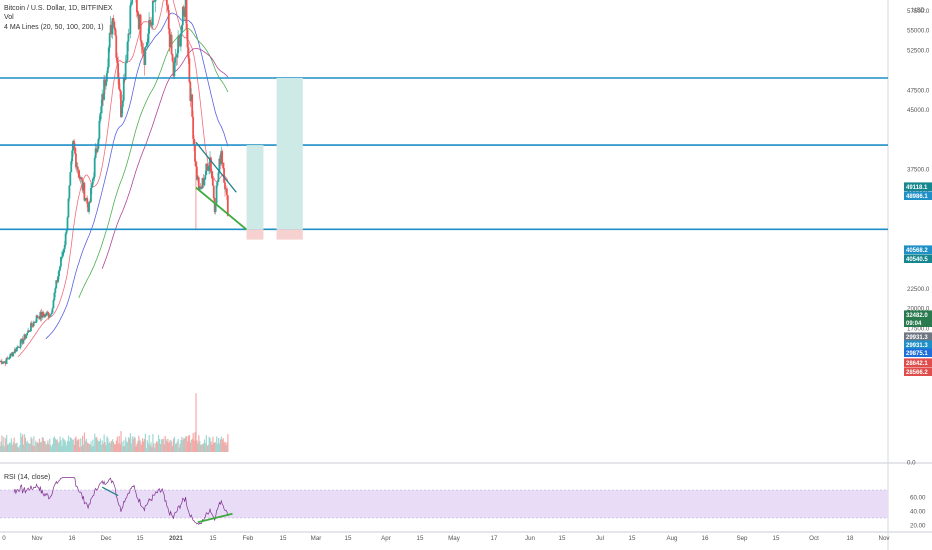 This screenshot has width=932, height=550. What do you see at coordinates (914, 324) in the screenshot?
I see `price-label: 09:04` at bounding box center [914, 324].